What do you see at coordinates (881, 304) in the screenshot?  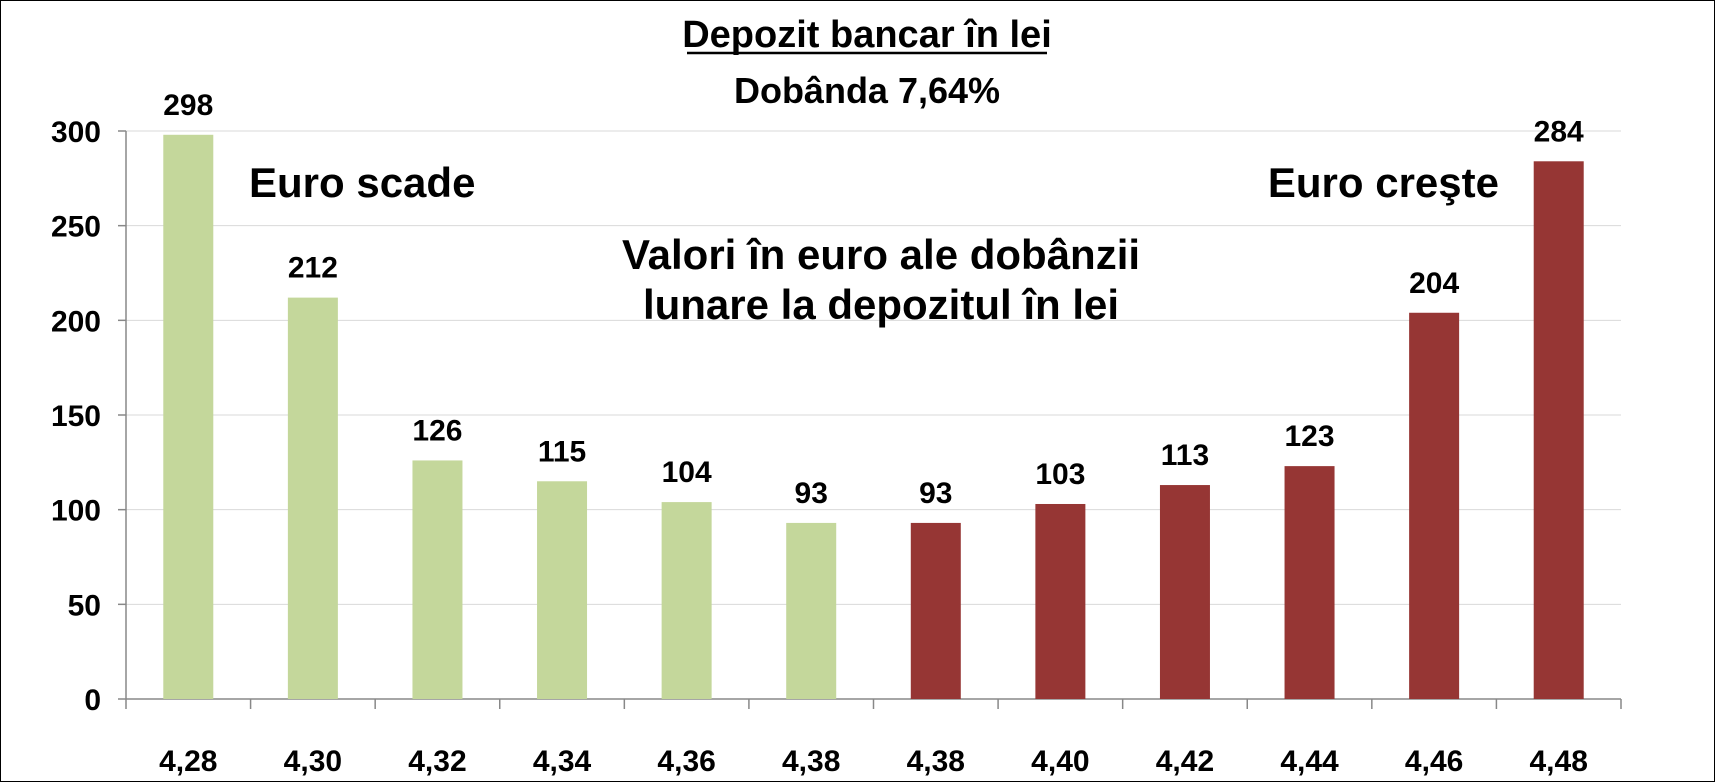 I see `annotation-center-line-2: lunare la depozitul în lei` at bounding box center [881, 304].